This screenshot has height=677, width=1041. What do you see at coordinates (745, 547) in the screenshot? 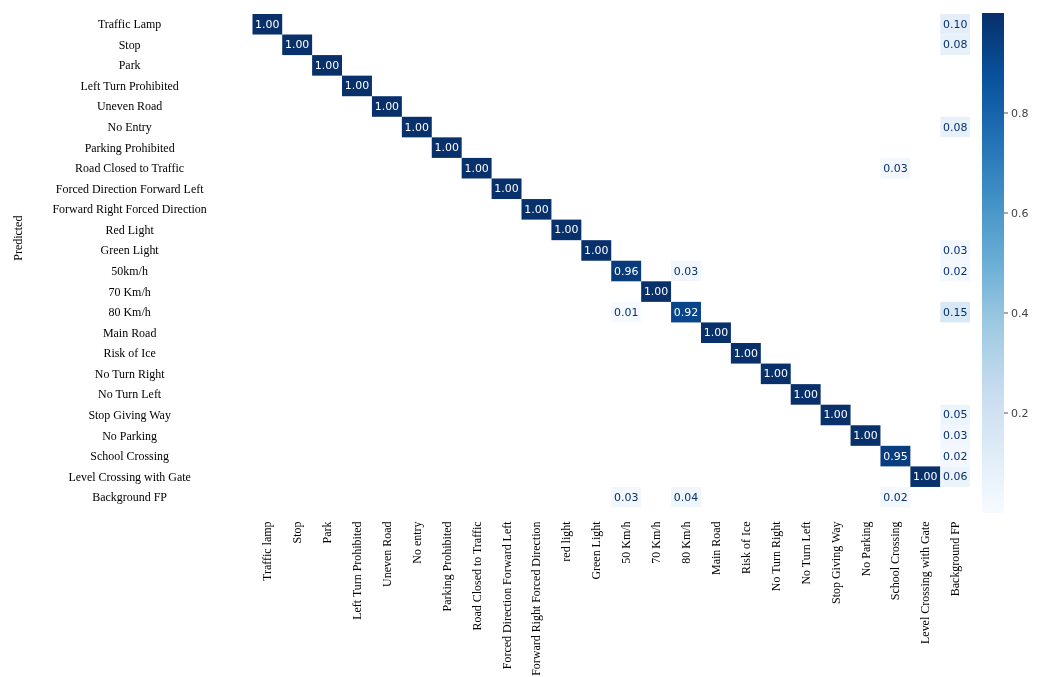
I see `x-tick-label: Risk of Ice` at bounding box center [745, 547].